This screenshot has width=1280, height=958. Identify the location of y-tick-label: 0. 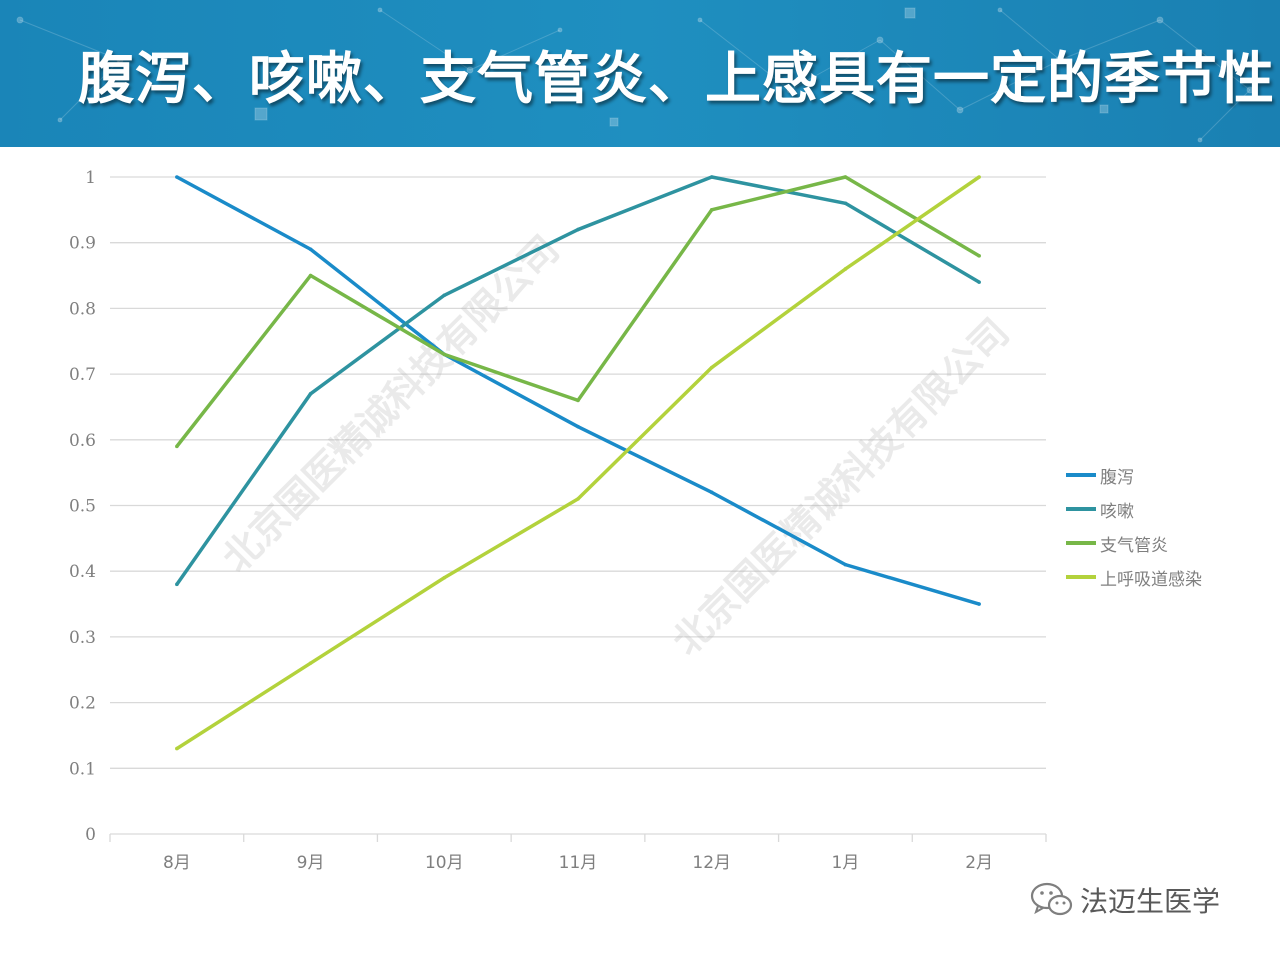
(90, 835).